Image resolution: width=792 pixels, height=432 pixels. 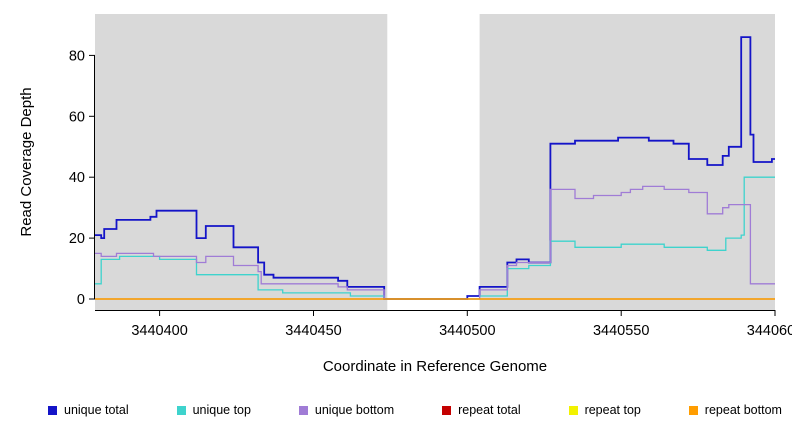 I want to click on y-tick-label: 20, so click(x=77, y=239).